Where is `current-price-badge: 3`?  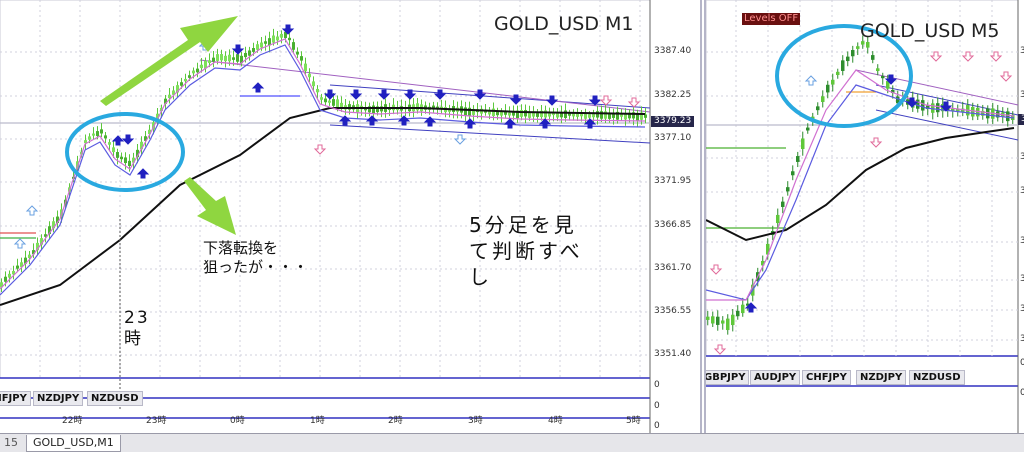 current-price-badge: 3 is located at coordinates (1021, 119).